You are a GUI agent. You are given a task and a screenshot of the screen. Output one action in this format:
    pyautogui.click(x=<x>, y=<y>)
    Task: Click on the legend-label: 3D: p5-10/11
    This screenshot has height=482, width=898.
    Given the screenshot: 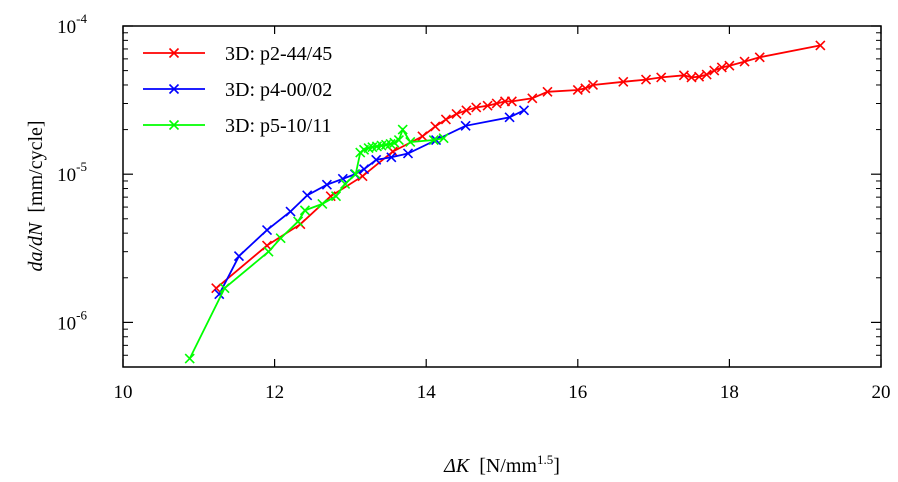 What is the action you would take?
    pyautogui.click(x=278, y=126)
    